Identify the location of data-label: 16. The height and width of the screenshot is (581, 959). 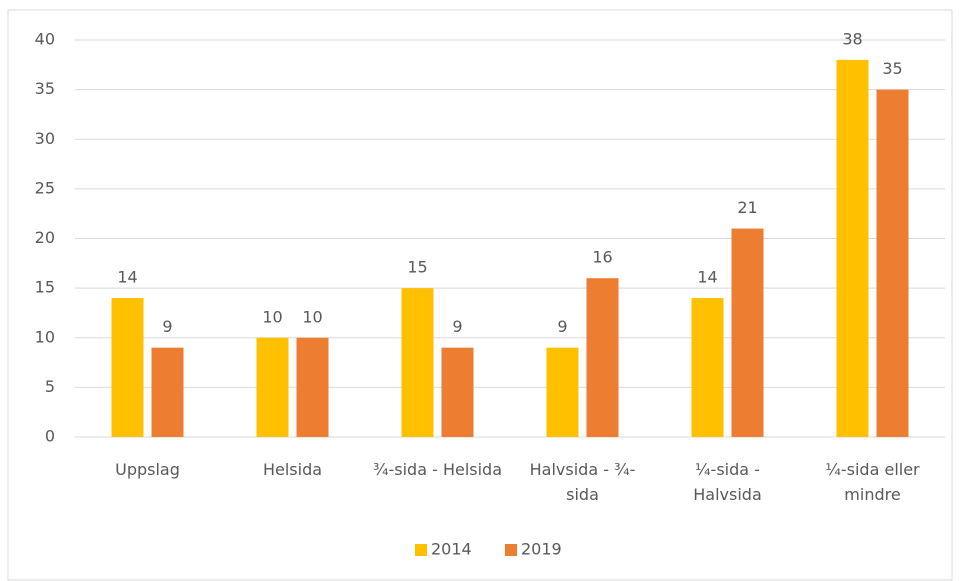
(602, 257).